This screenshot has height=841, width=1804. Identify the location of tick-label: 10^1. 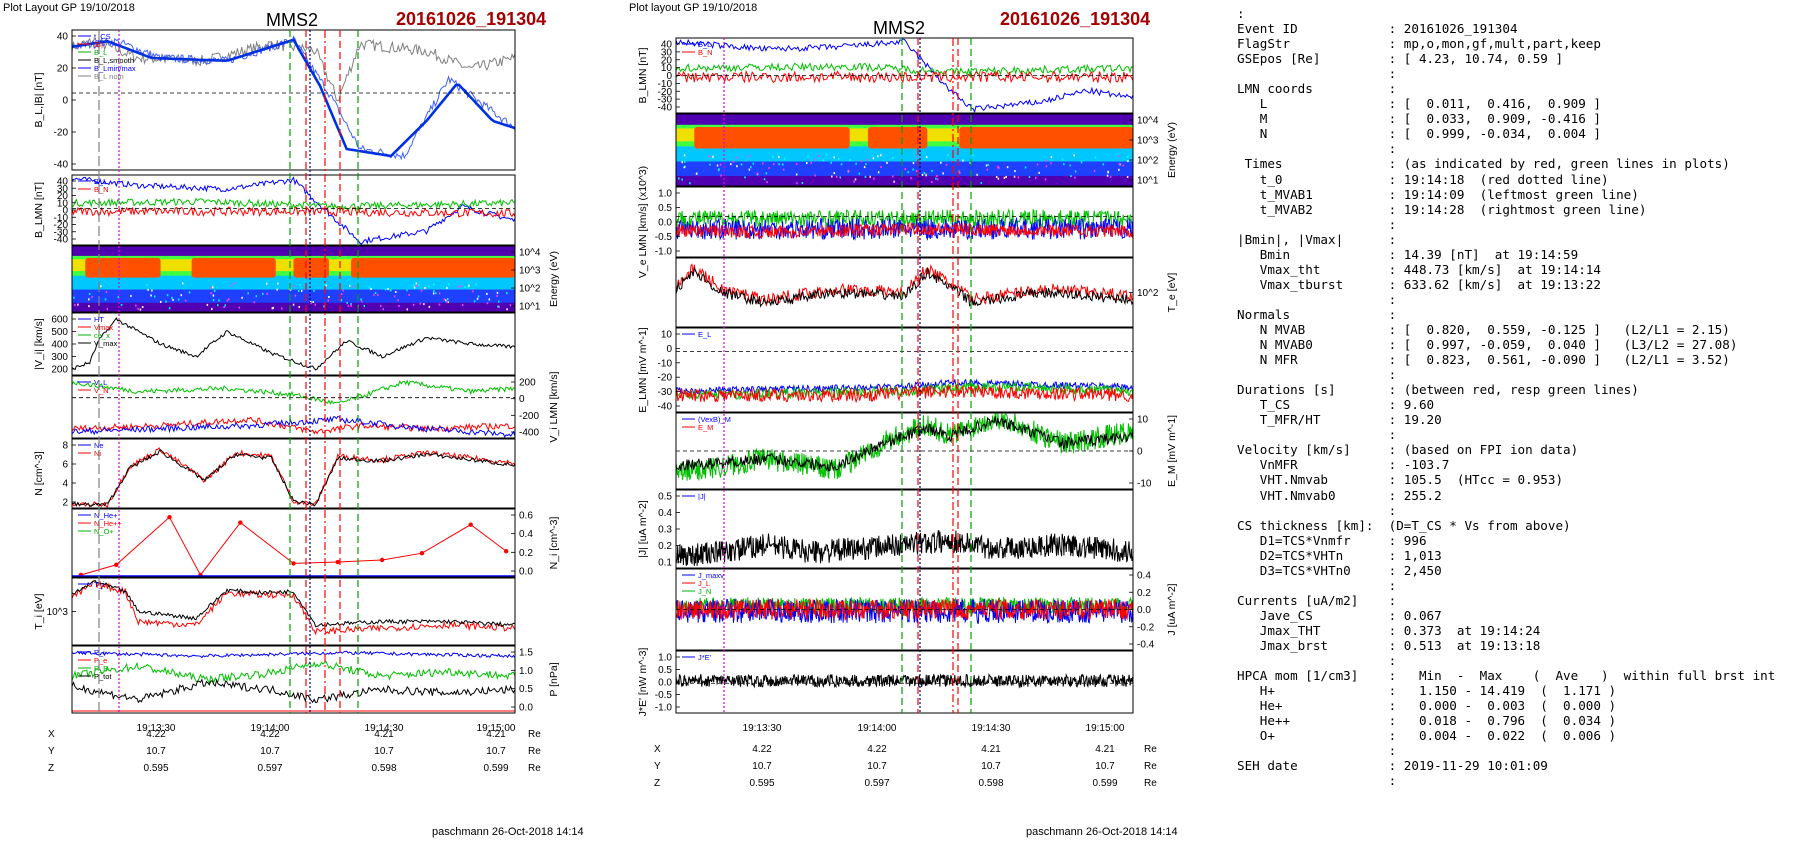
(530, 307).